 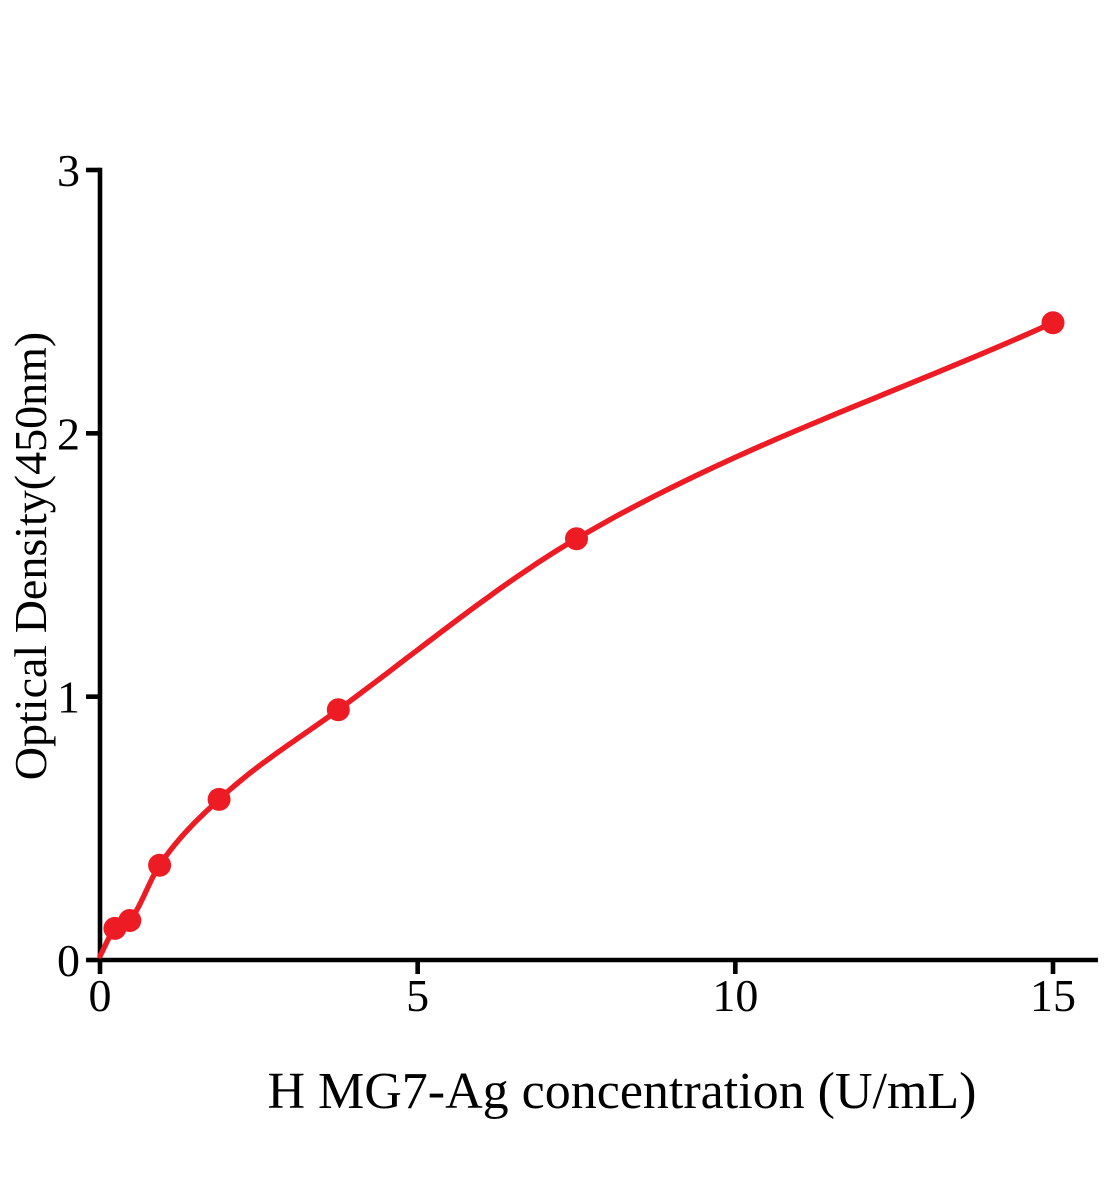 What do you see at coordinates (68, 960) in the screenshot?
I see `y-tick-label: 0` at bounding box center [68, 960].